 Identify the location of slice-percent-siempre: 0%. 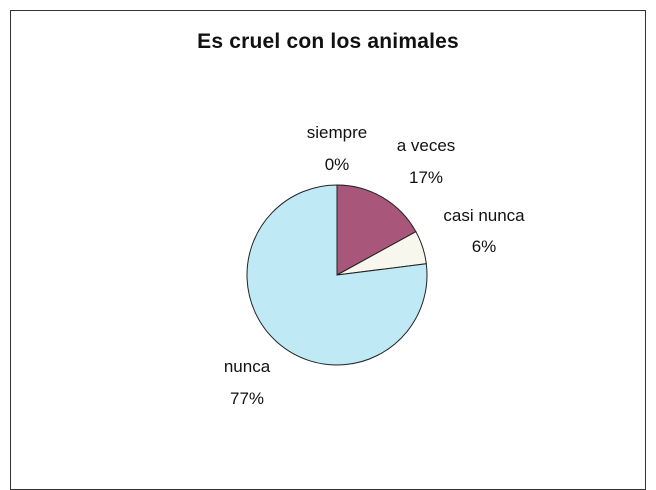
(337, 164).